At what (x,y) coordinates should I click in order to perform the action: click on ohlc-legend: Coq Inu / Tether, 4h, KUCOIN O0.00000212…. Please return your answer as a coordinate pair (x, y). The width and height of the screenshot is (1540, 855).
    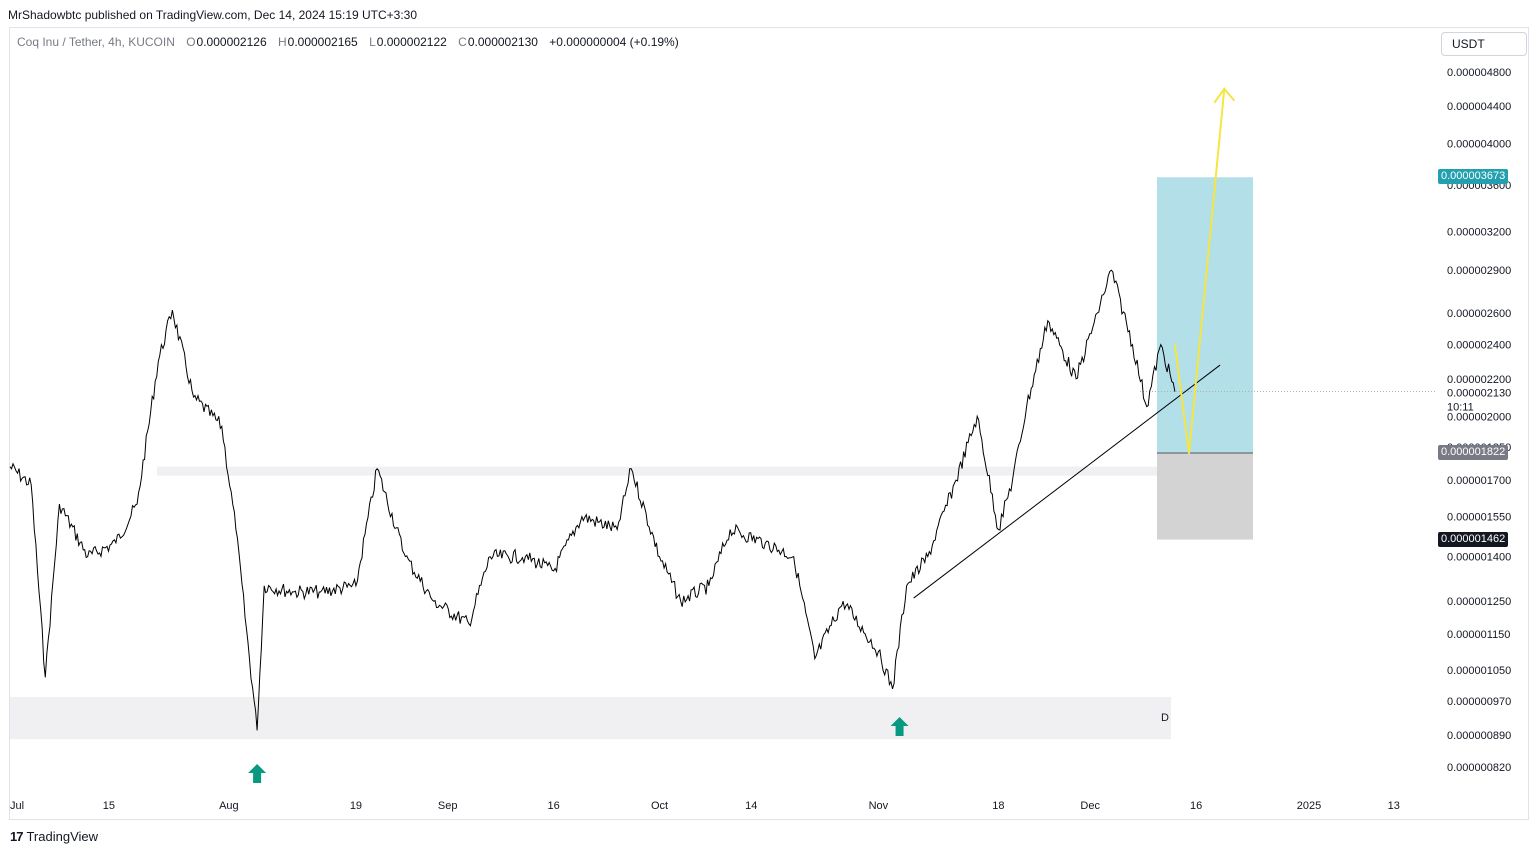
    Looking at the image, I should click on (352, 42).